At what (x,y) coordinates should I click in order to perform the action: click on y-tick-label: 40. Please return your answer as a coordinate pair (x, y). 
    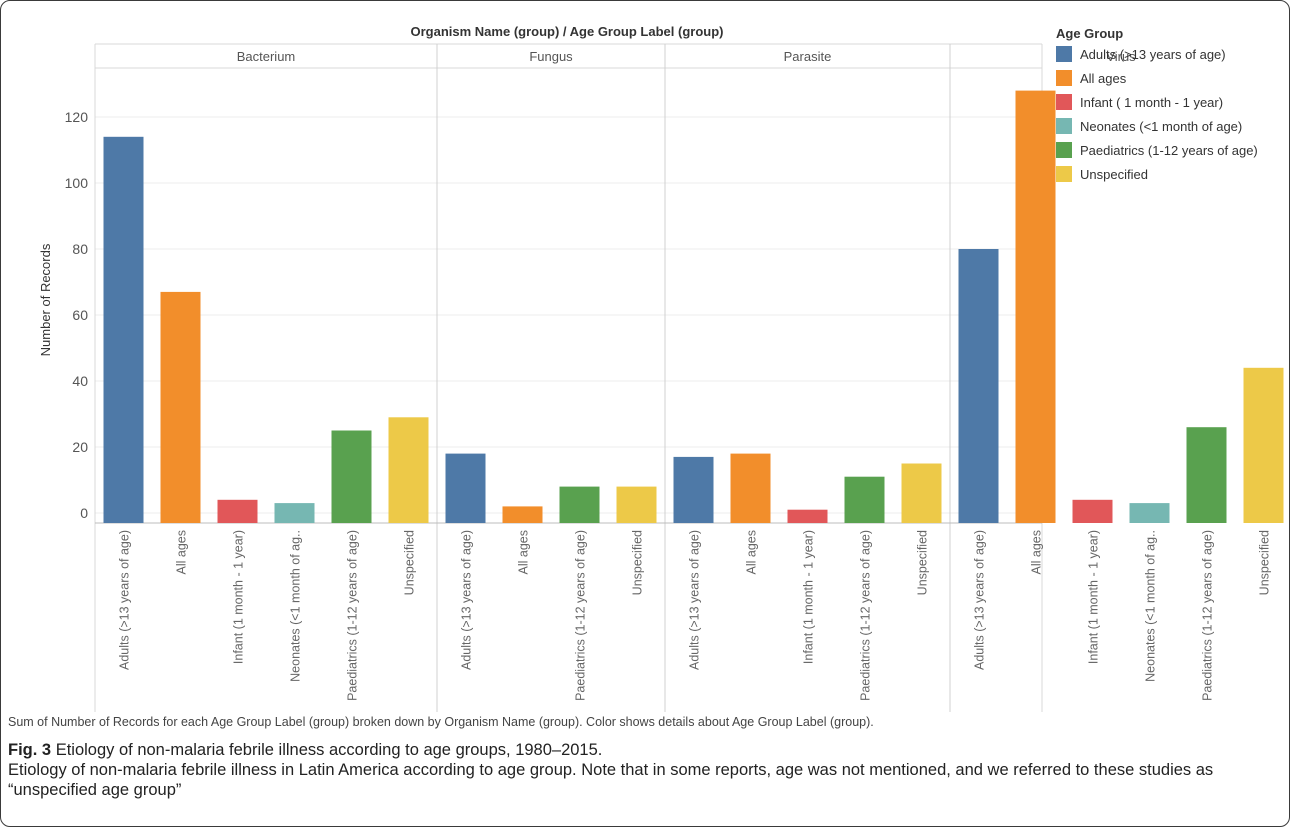
    Looking at the image, I should click on (80, 381).